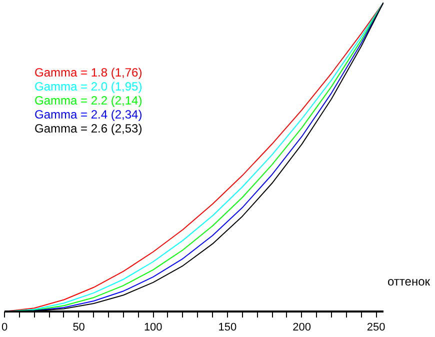 The image size is (435, 337). What do you see at coordinates (88, 87) in the screenshot?
I see `text: Gamma = 2.0 (1,95)` at bounding box center [88, 87].